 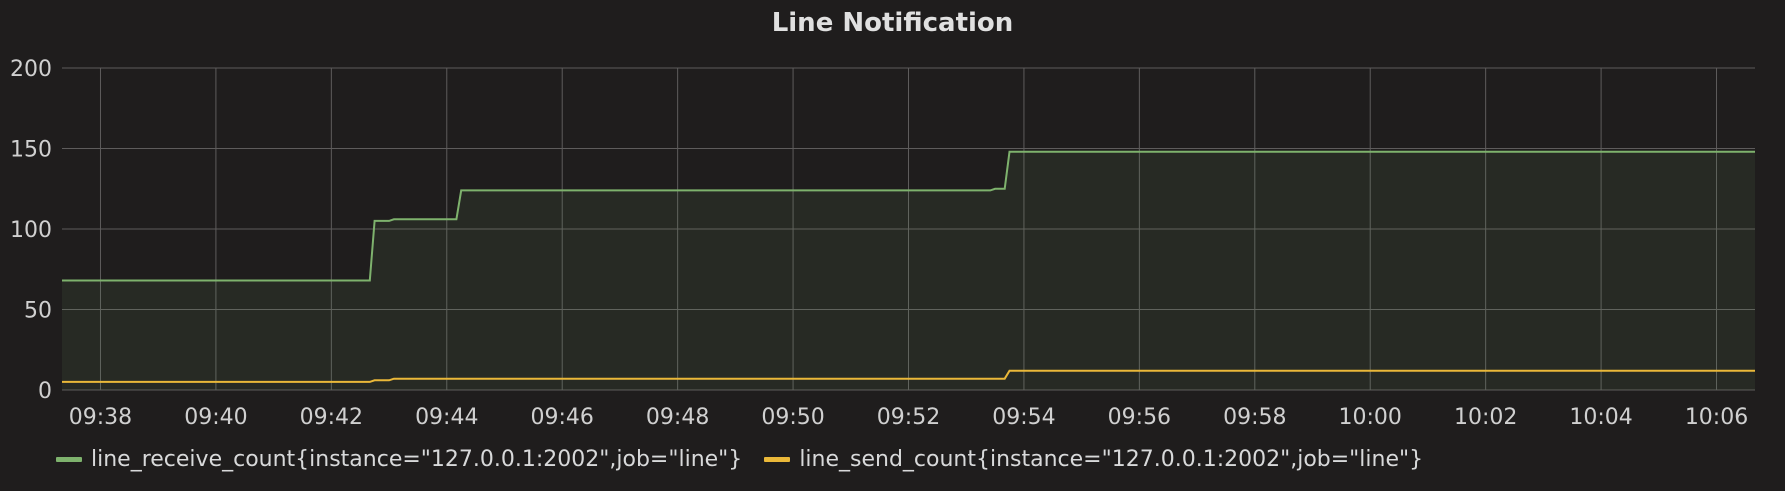 What do you see at coordinates (31, 69) in the screenshot?
I see `y-tick-label: 200` at bounding box center [31, 69].